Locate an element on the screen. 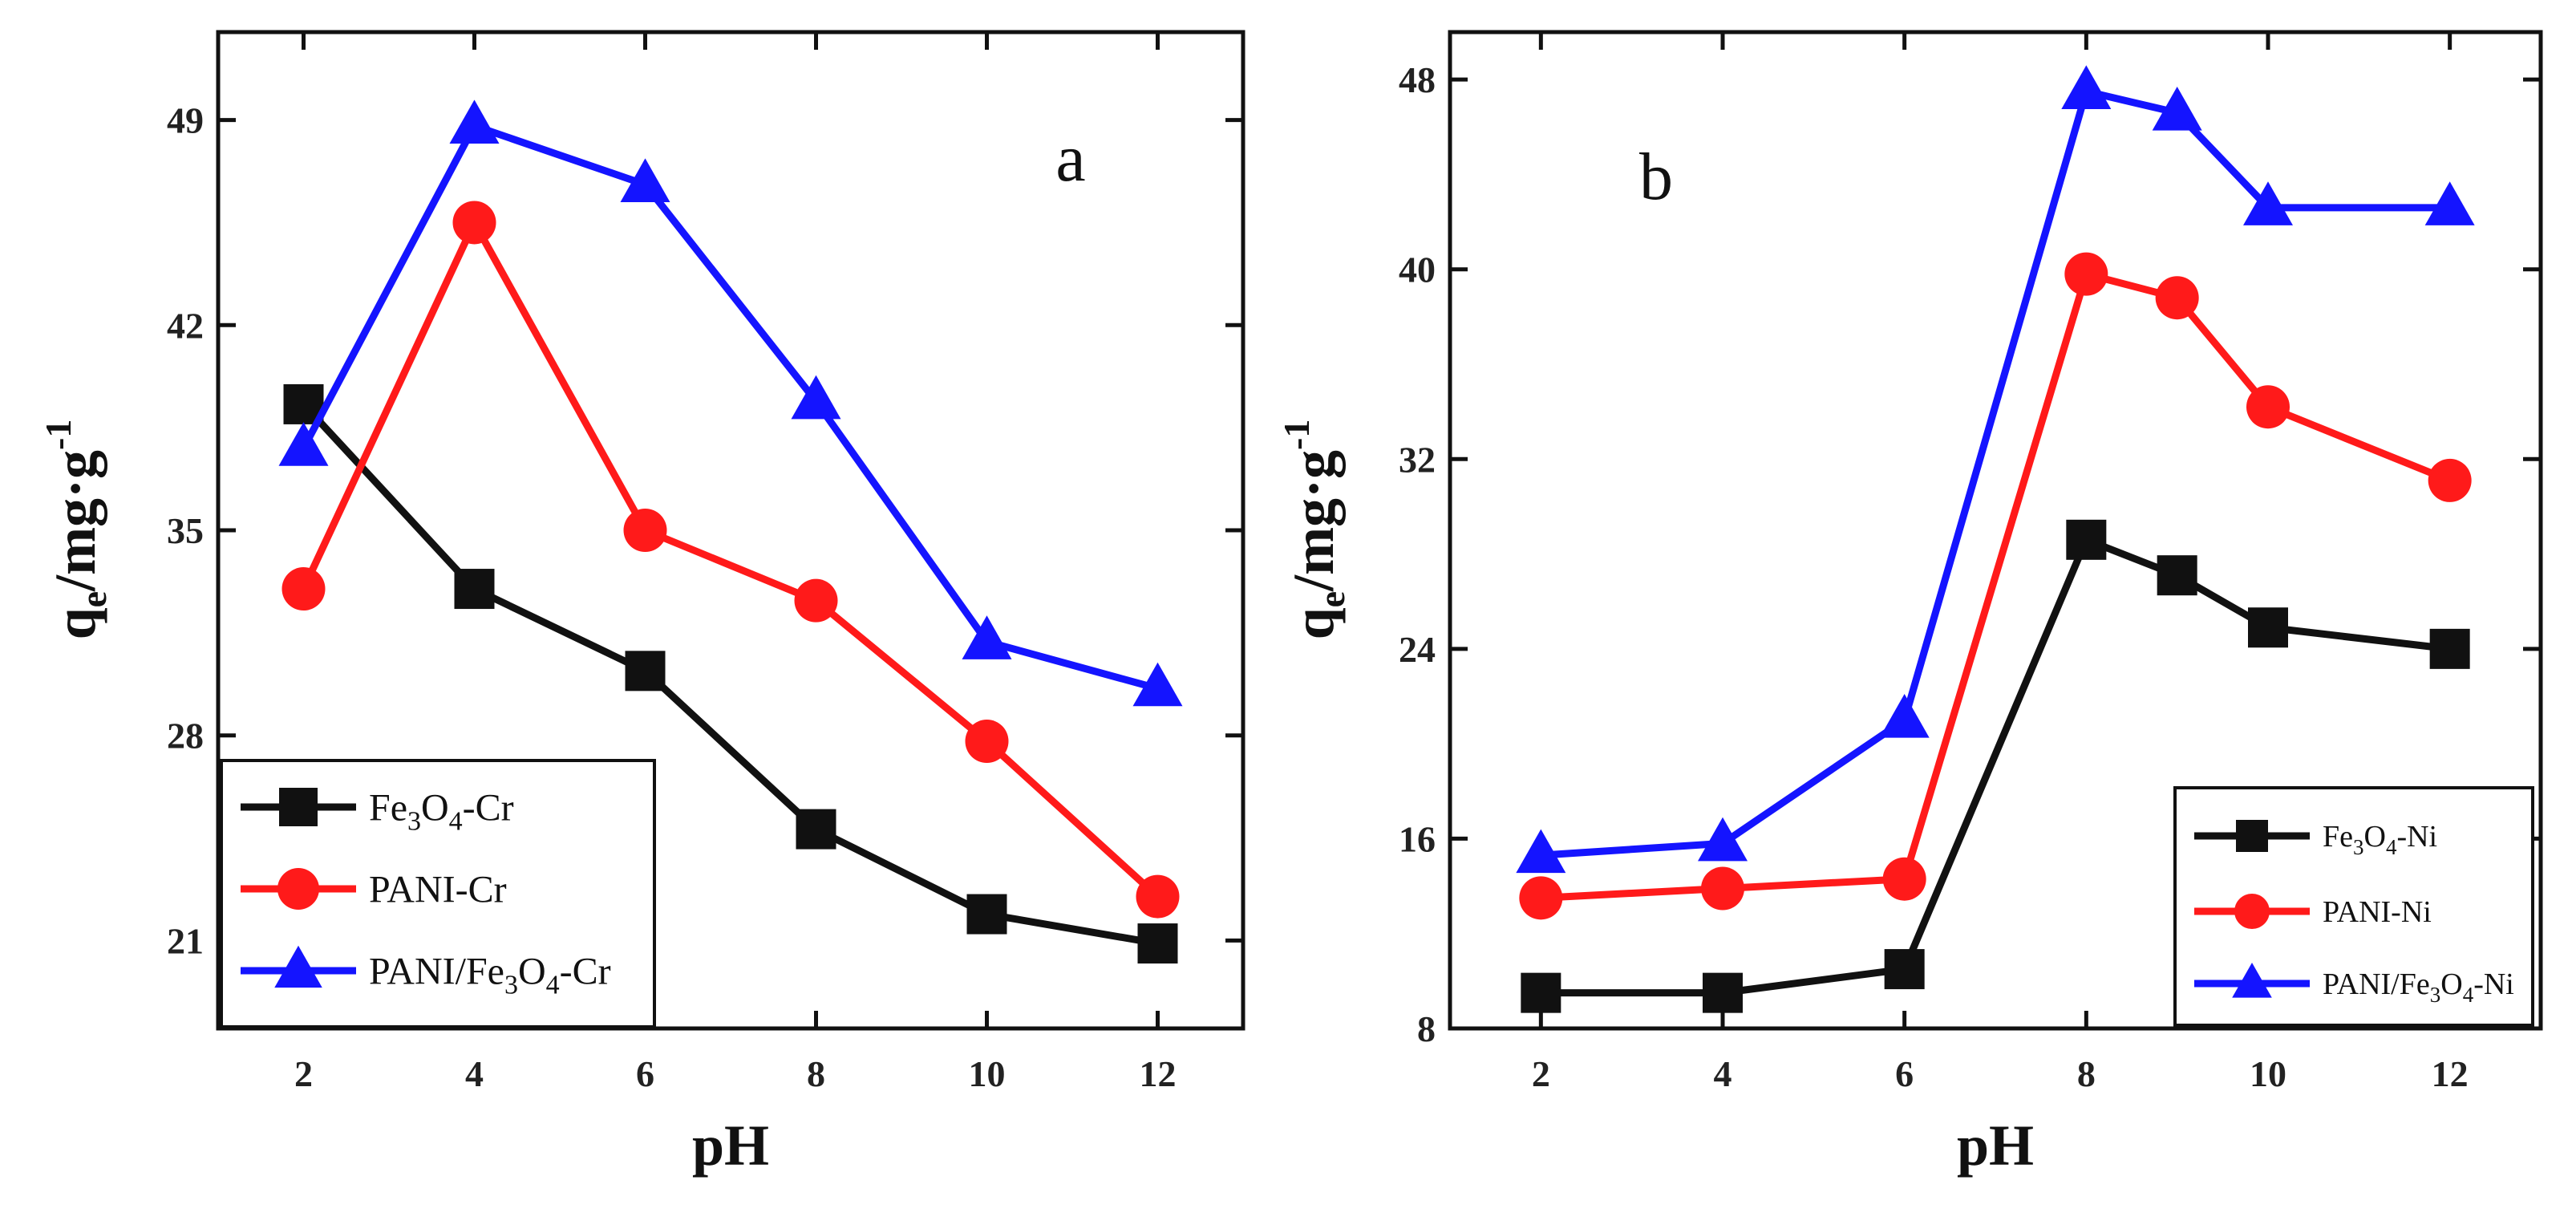 The width and height of the screenshot is (2576, 1229). y-tick-label: 35 is located at coordinates (185, 531).